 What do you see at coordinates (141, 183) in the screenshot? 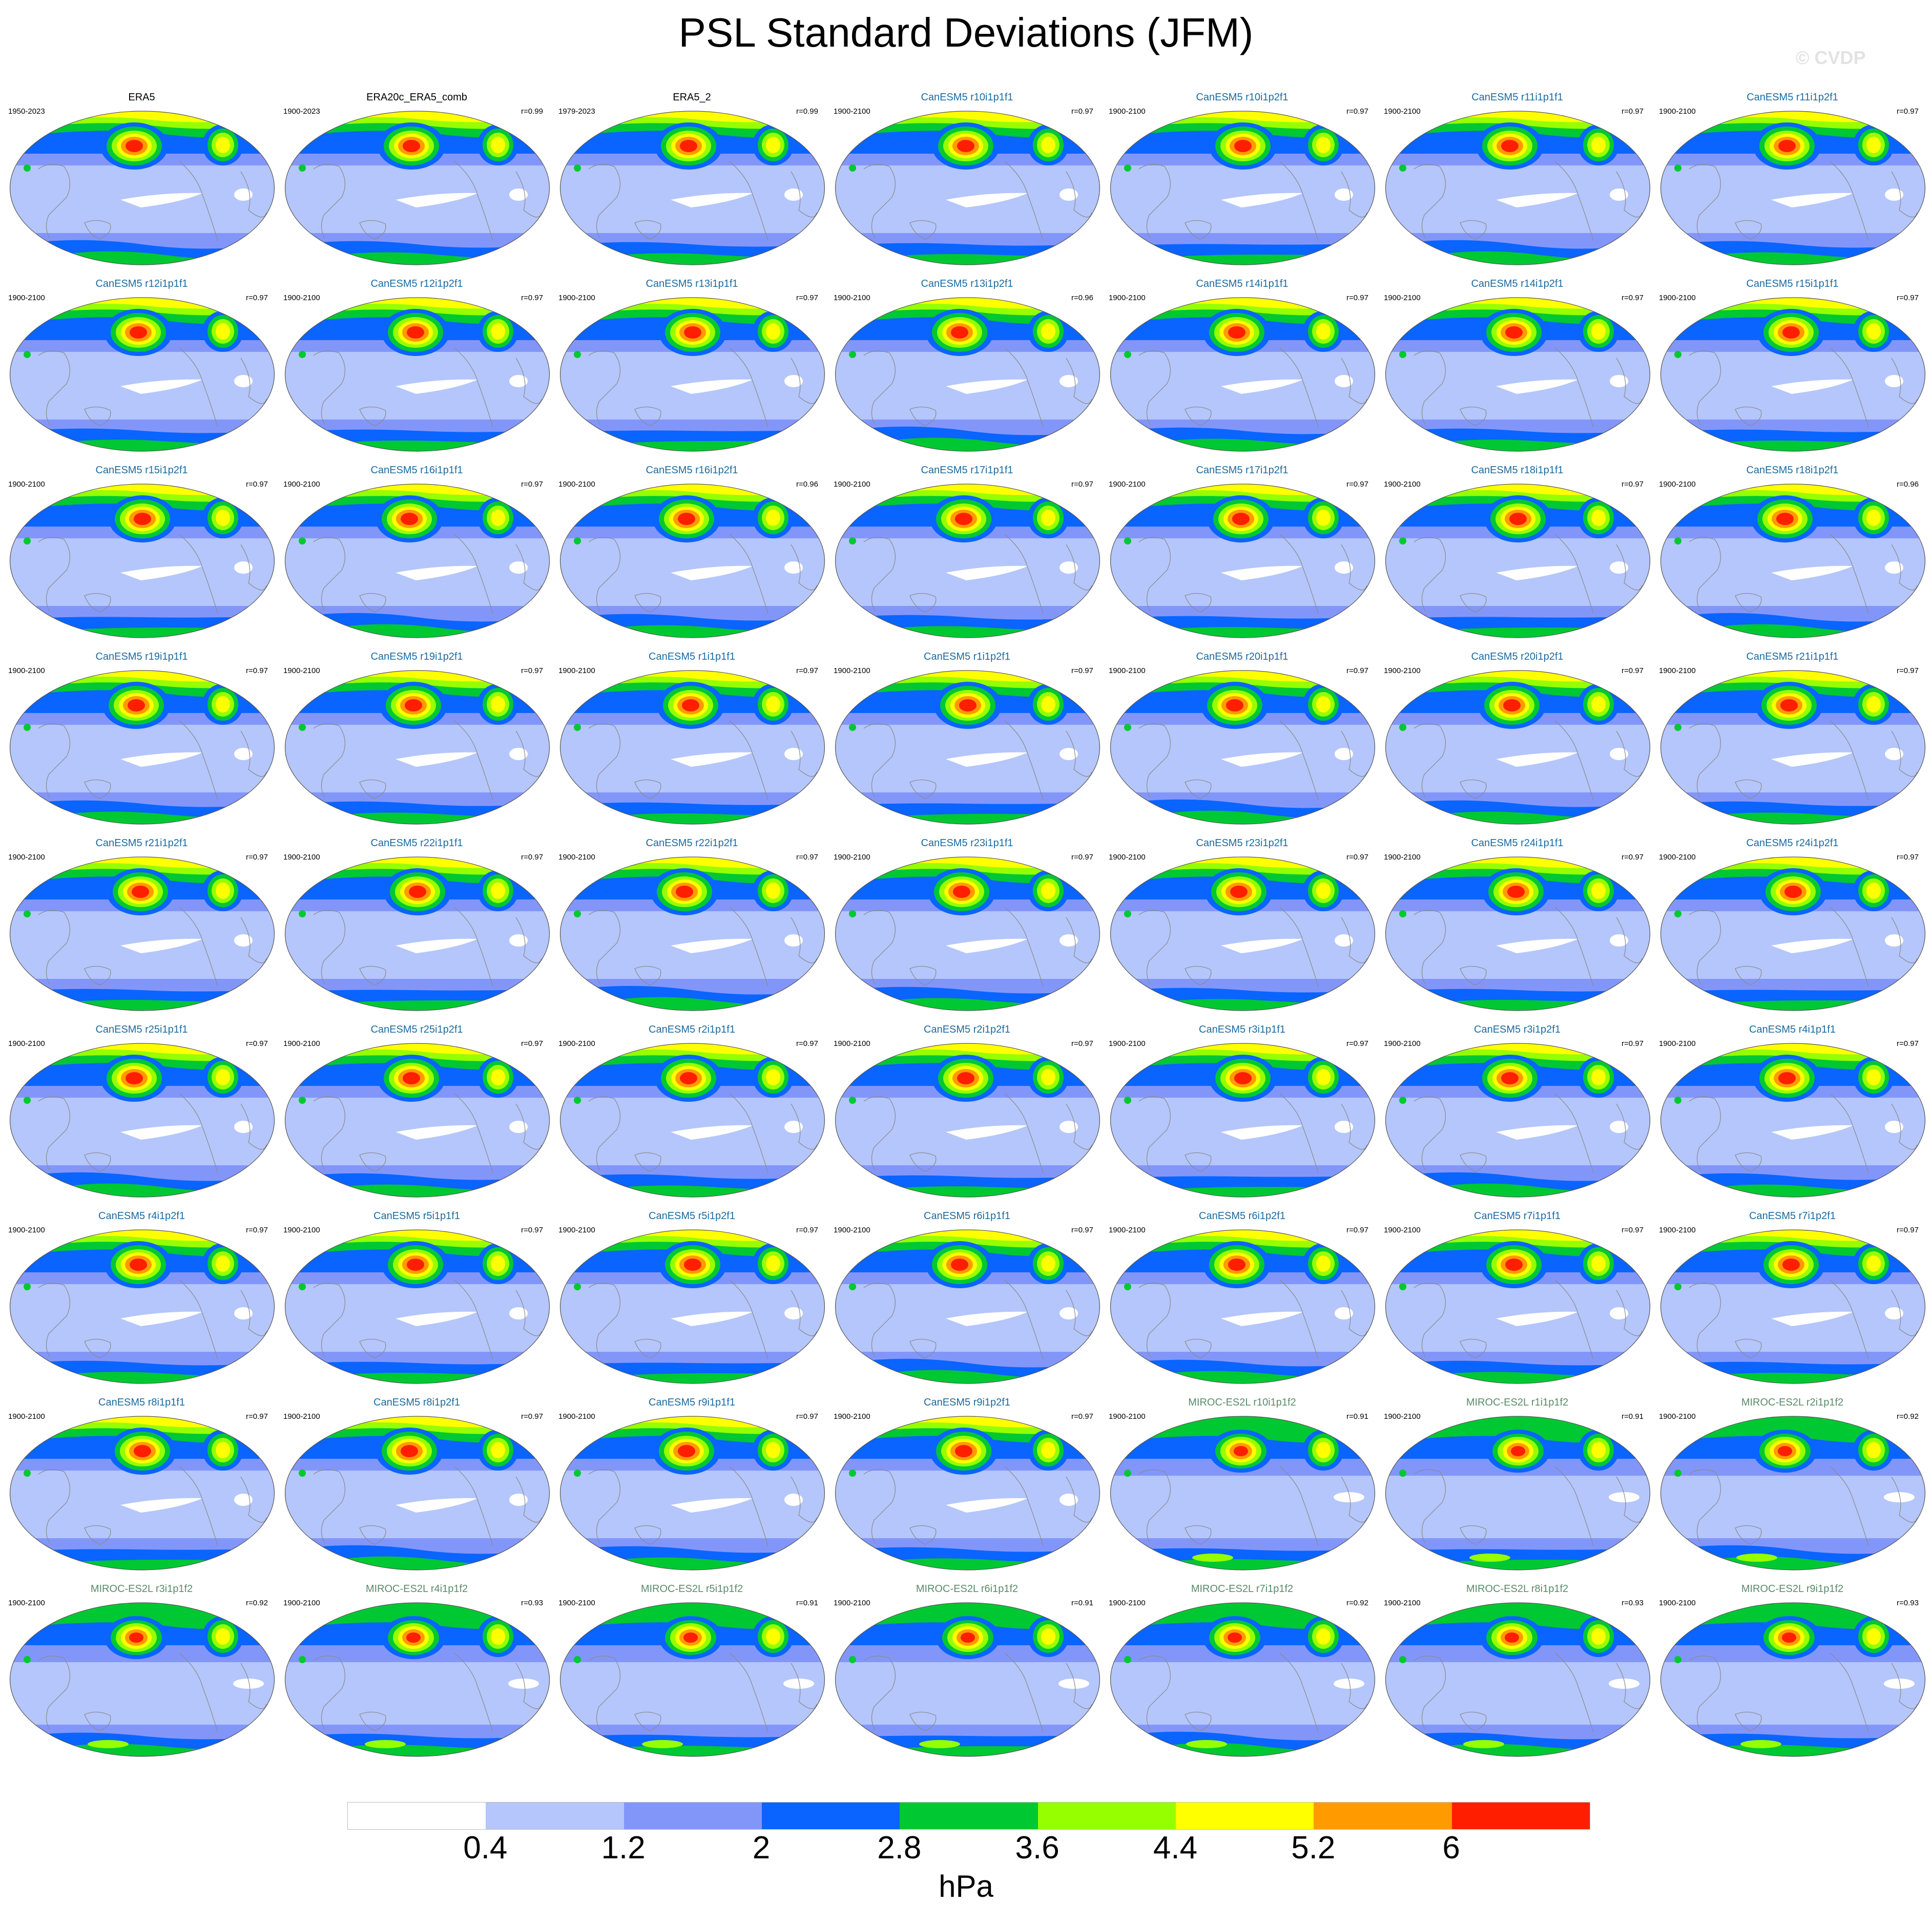
I see `map-panel: ERA5 1950-2023` at bounding box center [141, 183].